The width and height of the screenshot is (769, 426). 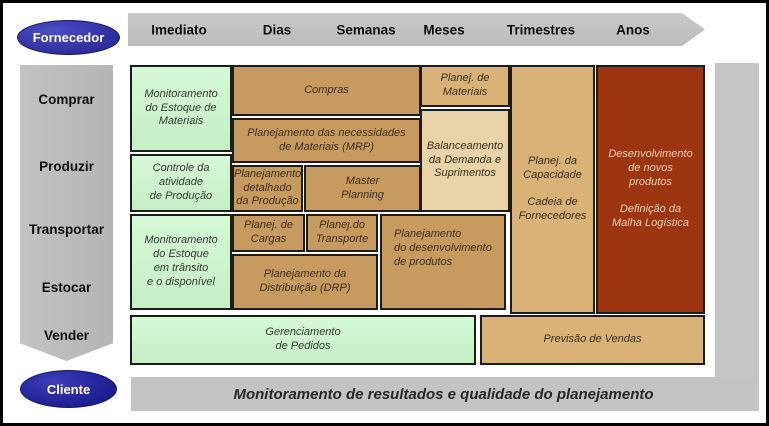 I want to click on box-label: Gerenciamento de Pedidos, so click(x=303, y=339).